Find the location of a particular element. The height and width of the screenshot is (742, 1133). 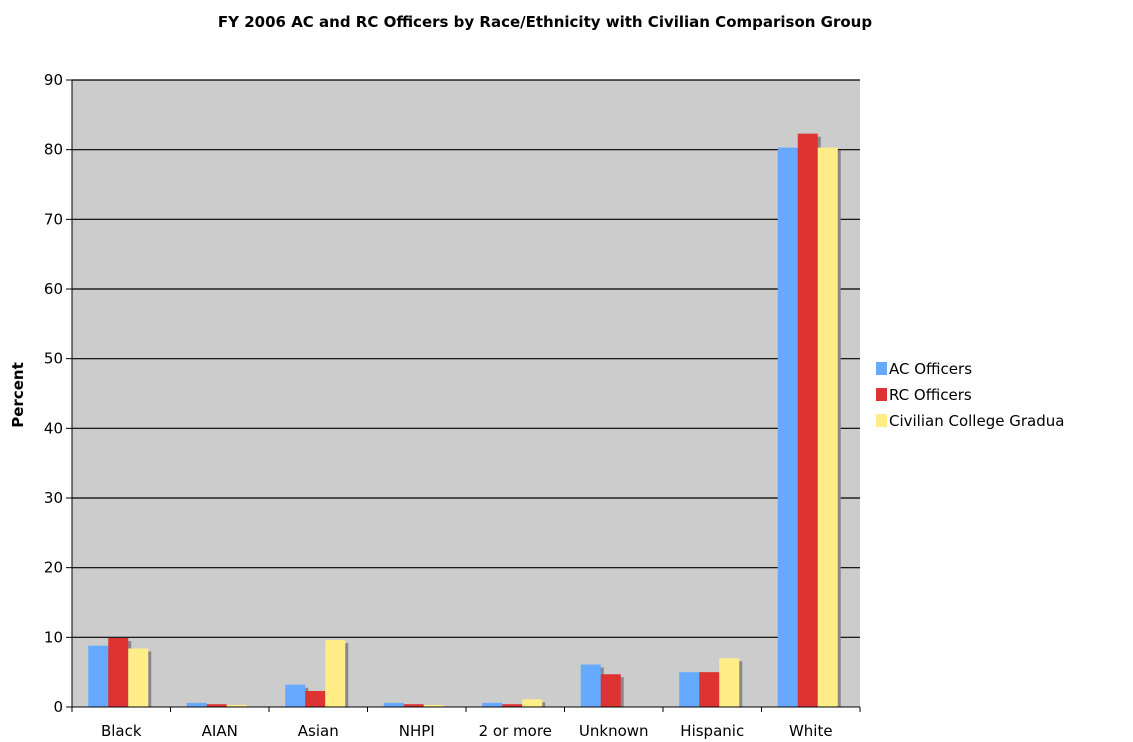

y-tick-label: 60 is located at coordinates (53, 289).